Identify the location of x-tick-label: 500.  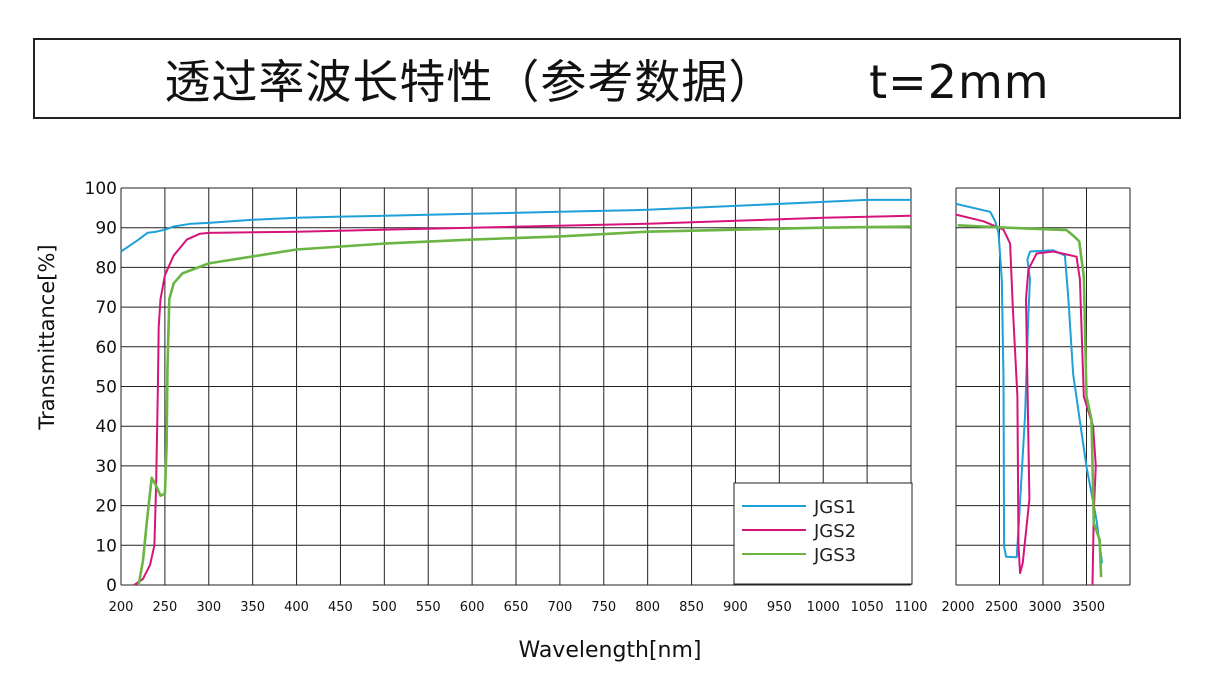
(384, 607).